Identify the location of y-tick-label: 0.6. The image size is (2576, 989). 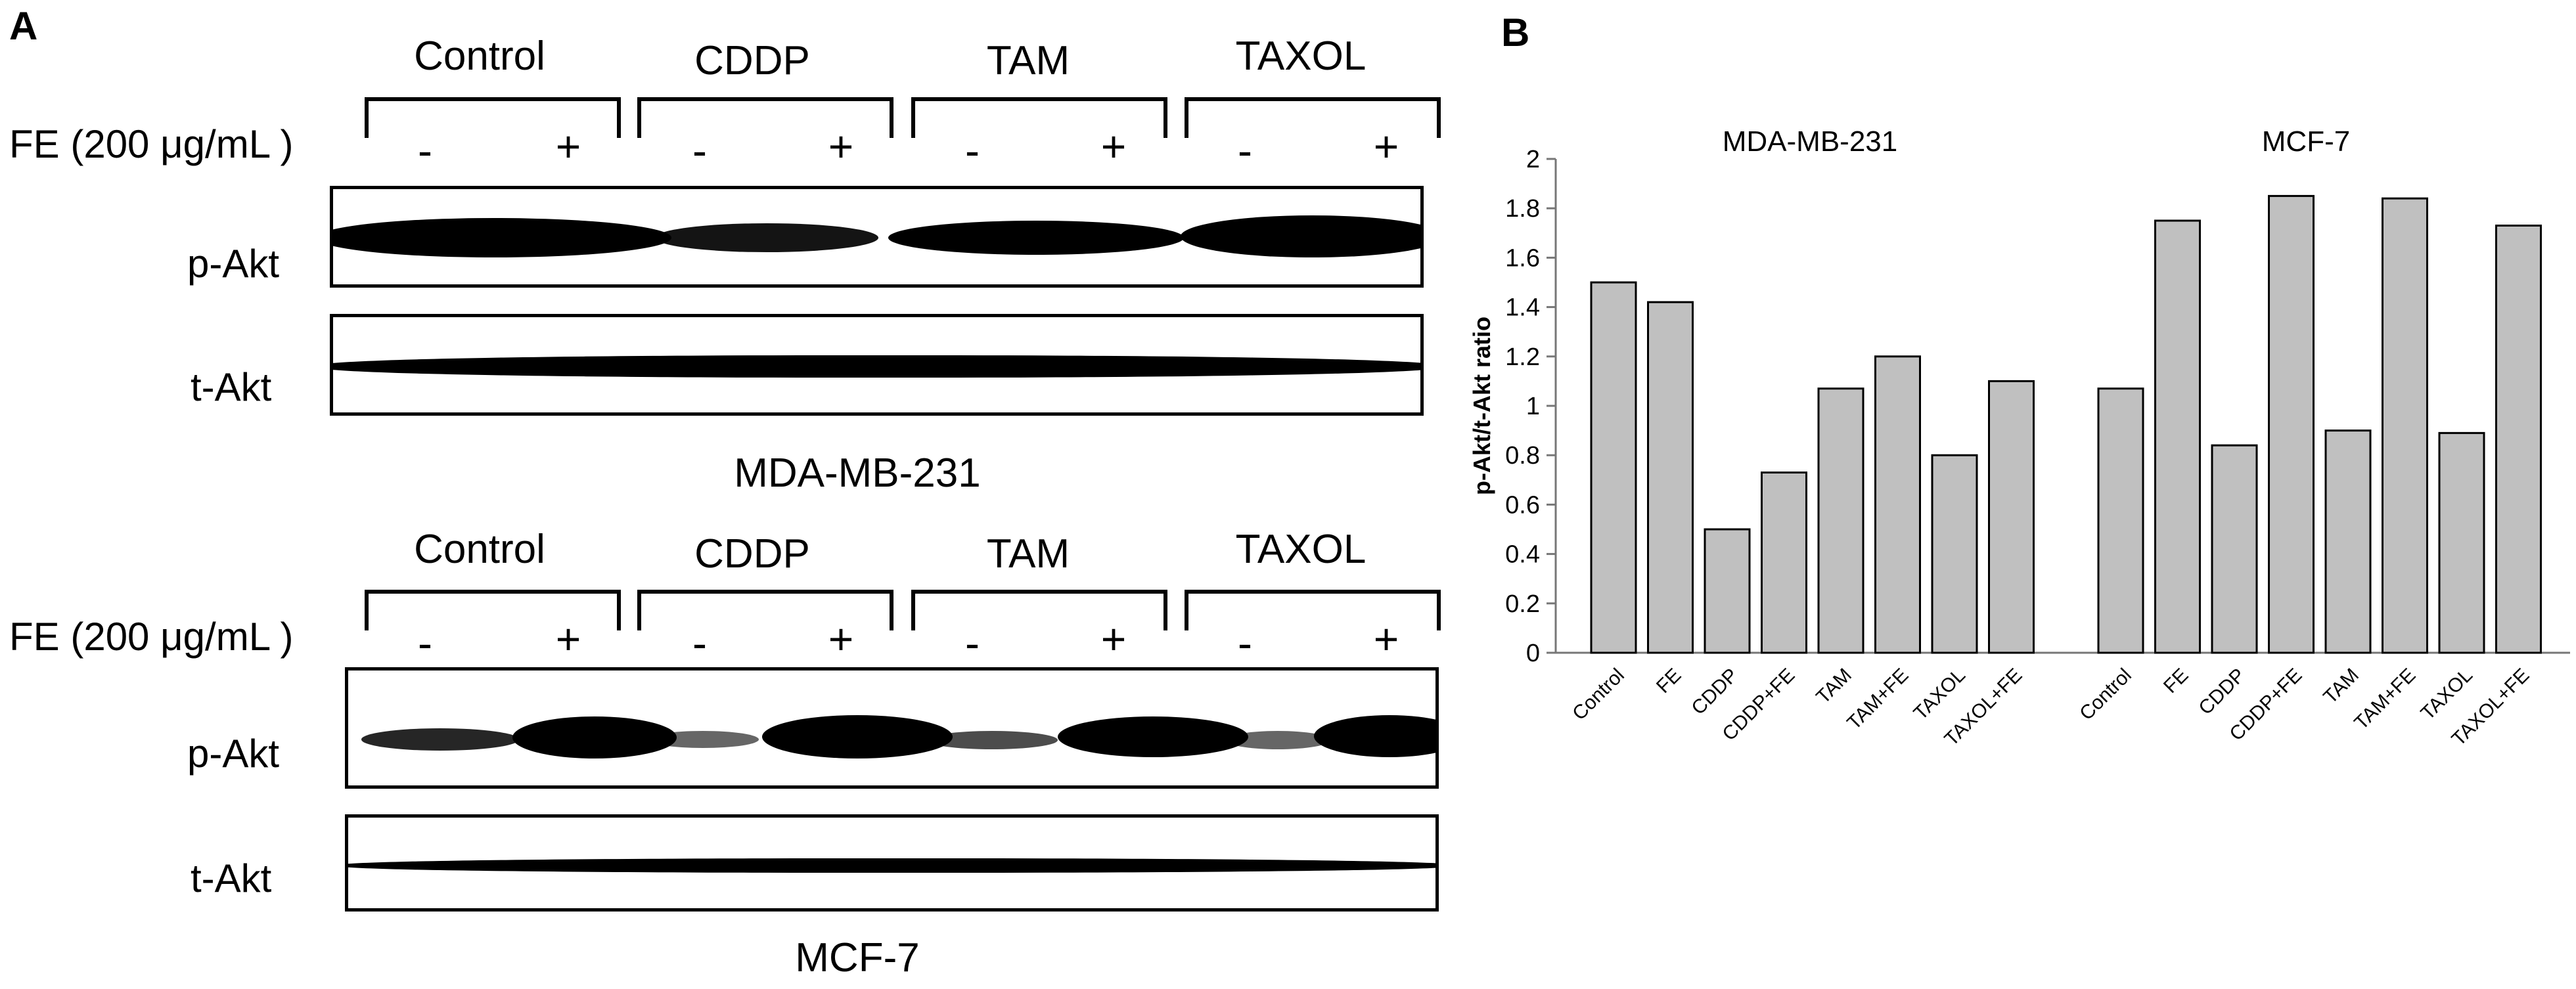
(1522, 505).